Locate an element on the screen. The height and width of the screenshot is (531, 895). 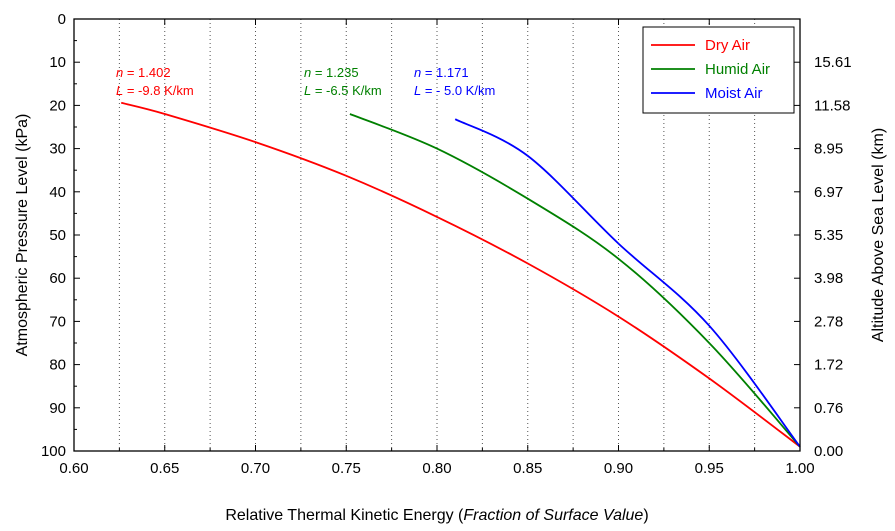
x-tick-label: 0.70 is located at coordinates (255, 468).